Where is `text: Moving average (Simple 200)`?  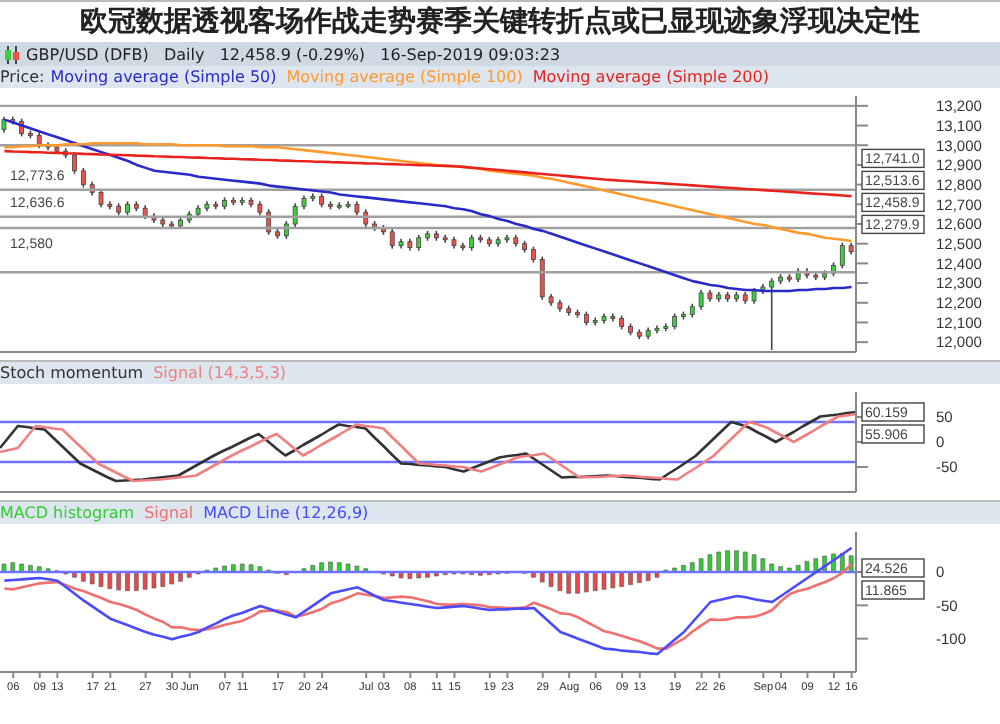
text: Moving average (Simple 200) is located at coordinates (650, 77).